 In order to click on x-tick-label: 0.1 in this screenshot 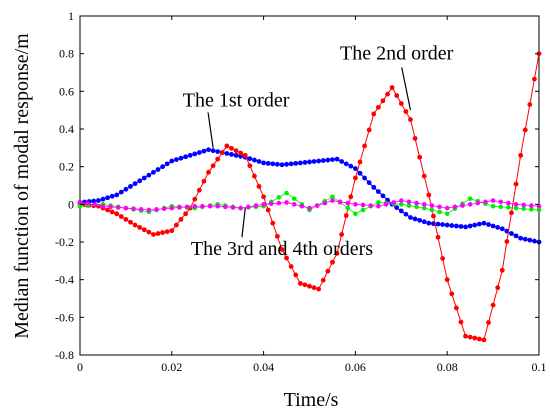, I will do `click(539, 367)`.